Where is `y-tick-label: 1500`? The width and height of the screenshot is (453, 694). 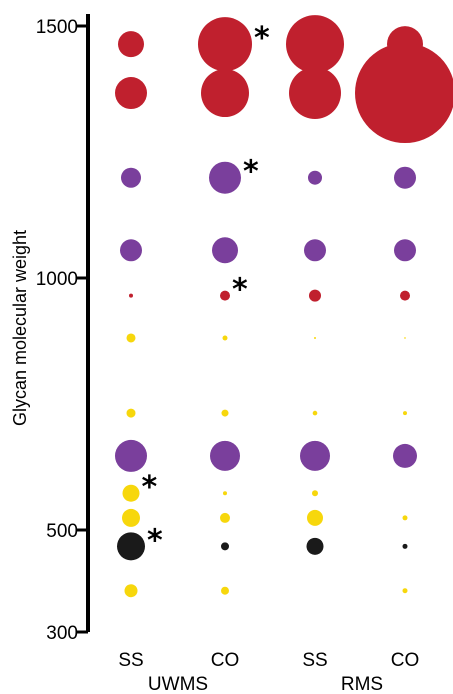 y-tick-label: 1500 is located at coordinates (57, 27).